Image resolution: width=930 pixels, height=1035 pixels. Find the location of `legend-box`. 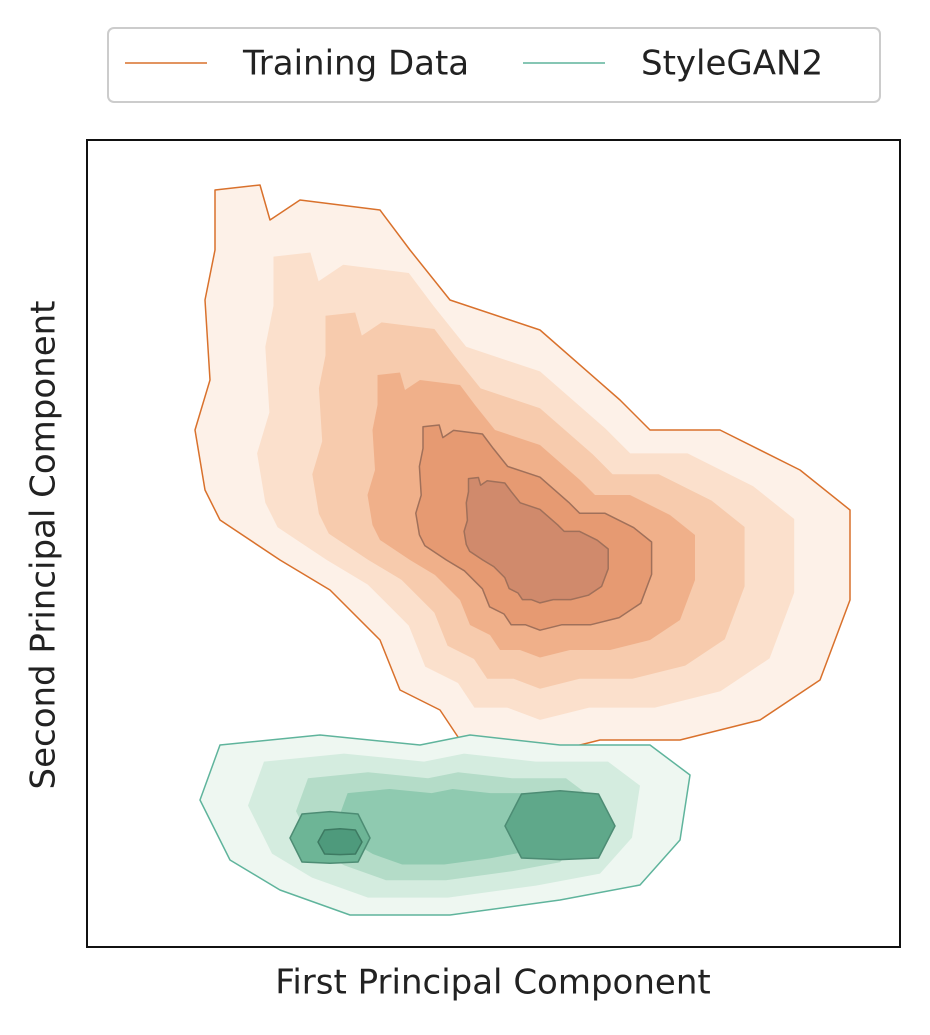

legend-box is located at coordinates (494, 65).